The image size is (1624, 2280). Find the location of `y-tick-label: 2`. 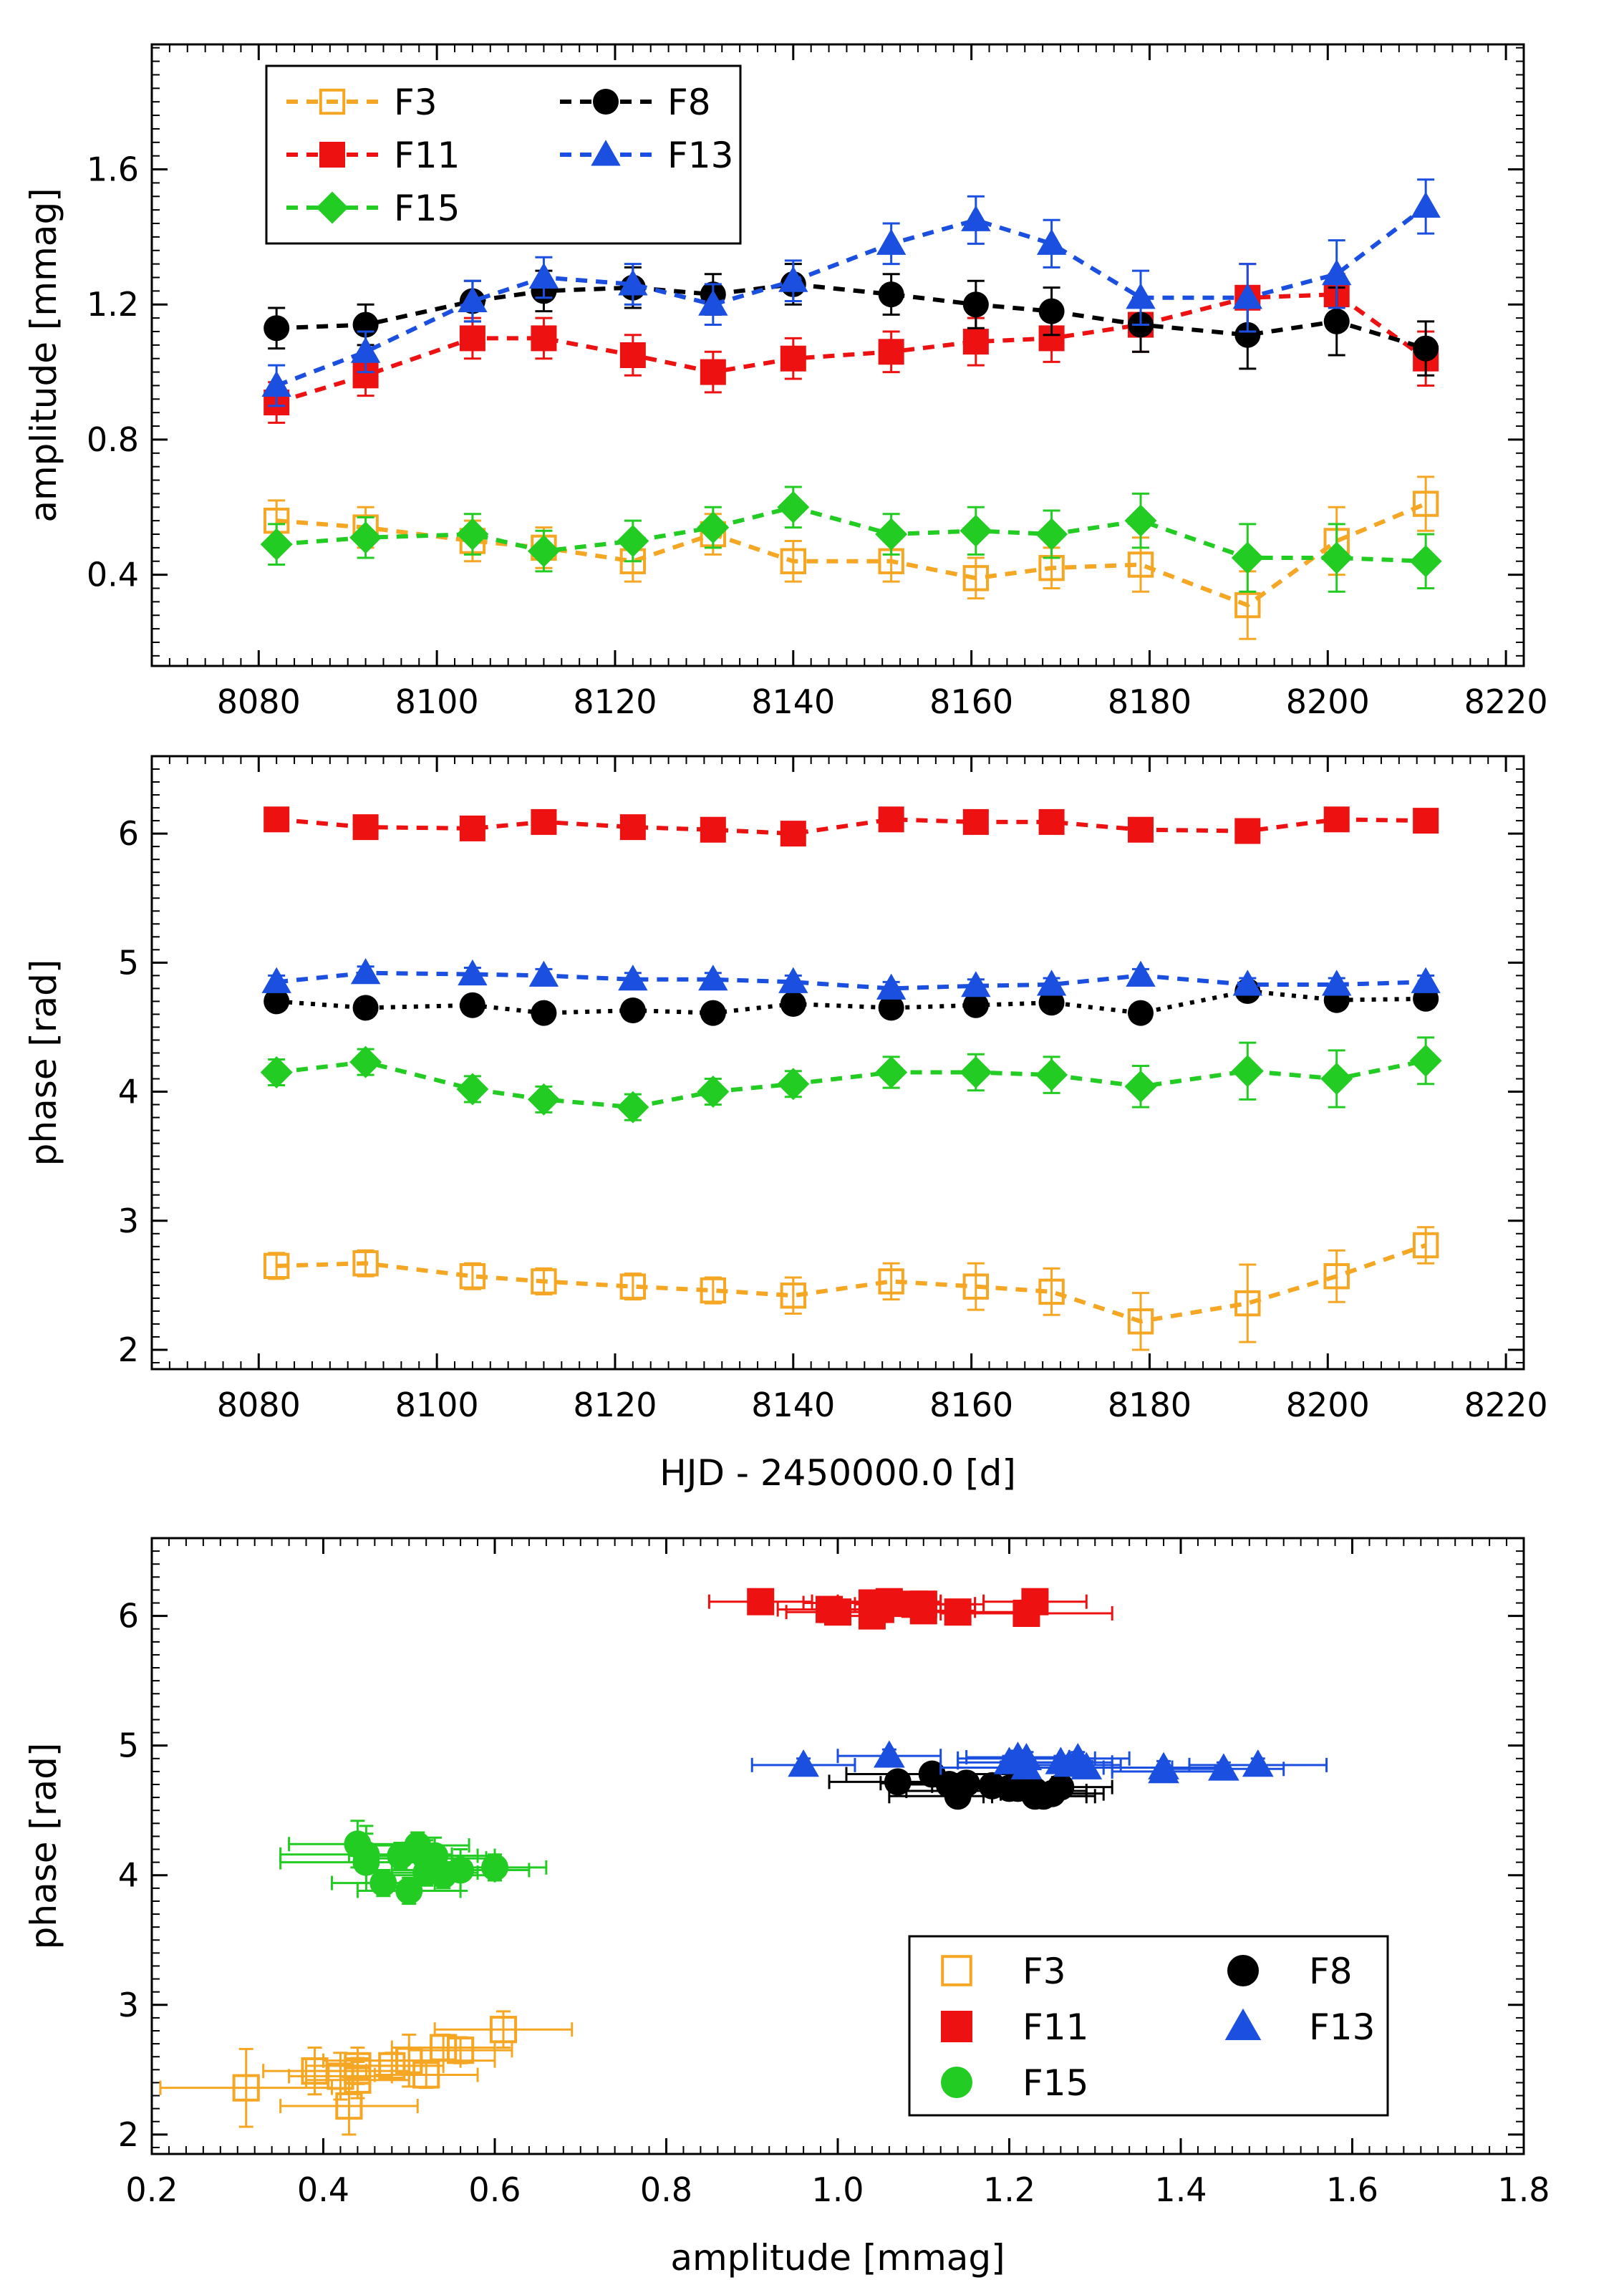

y-tick-label: 2 is located at coordinates (128, 1349).